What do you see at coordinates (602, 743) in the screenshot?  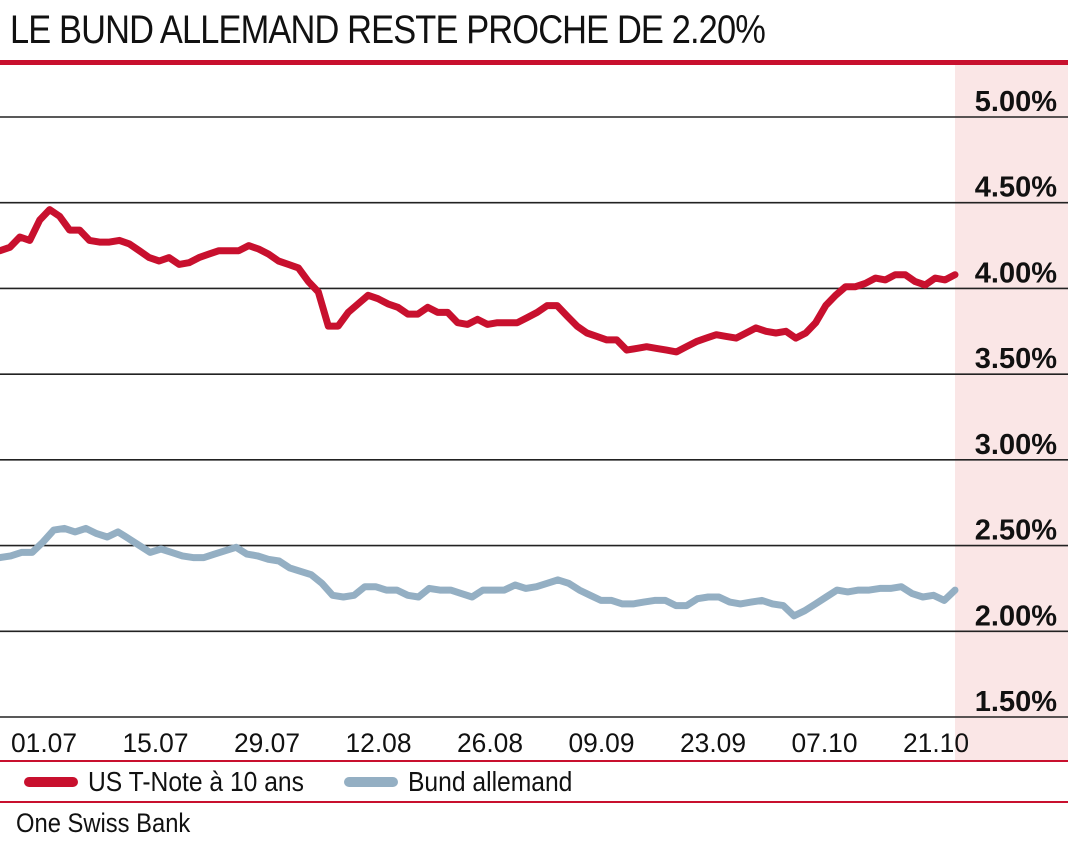 I see `x-tick-label: 09.09` at bounding box center [602, 743].